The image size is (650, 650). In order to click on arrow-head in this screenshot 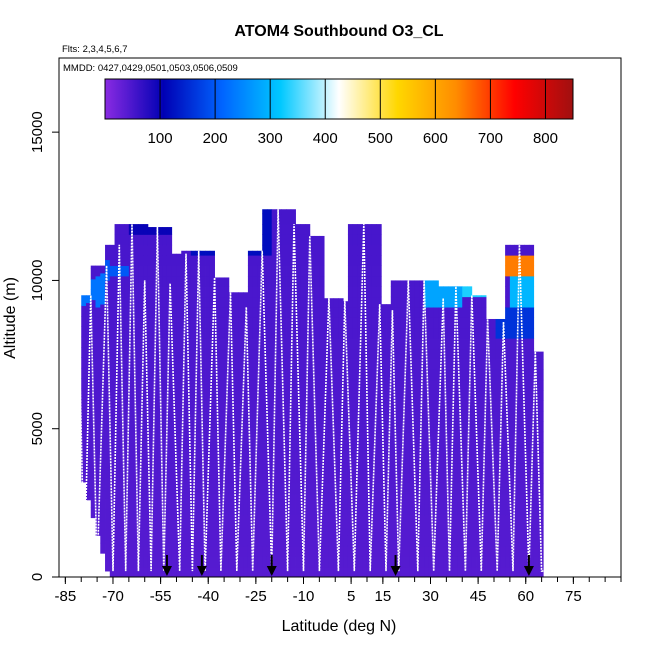, I will do `click(166, 571)`.